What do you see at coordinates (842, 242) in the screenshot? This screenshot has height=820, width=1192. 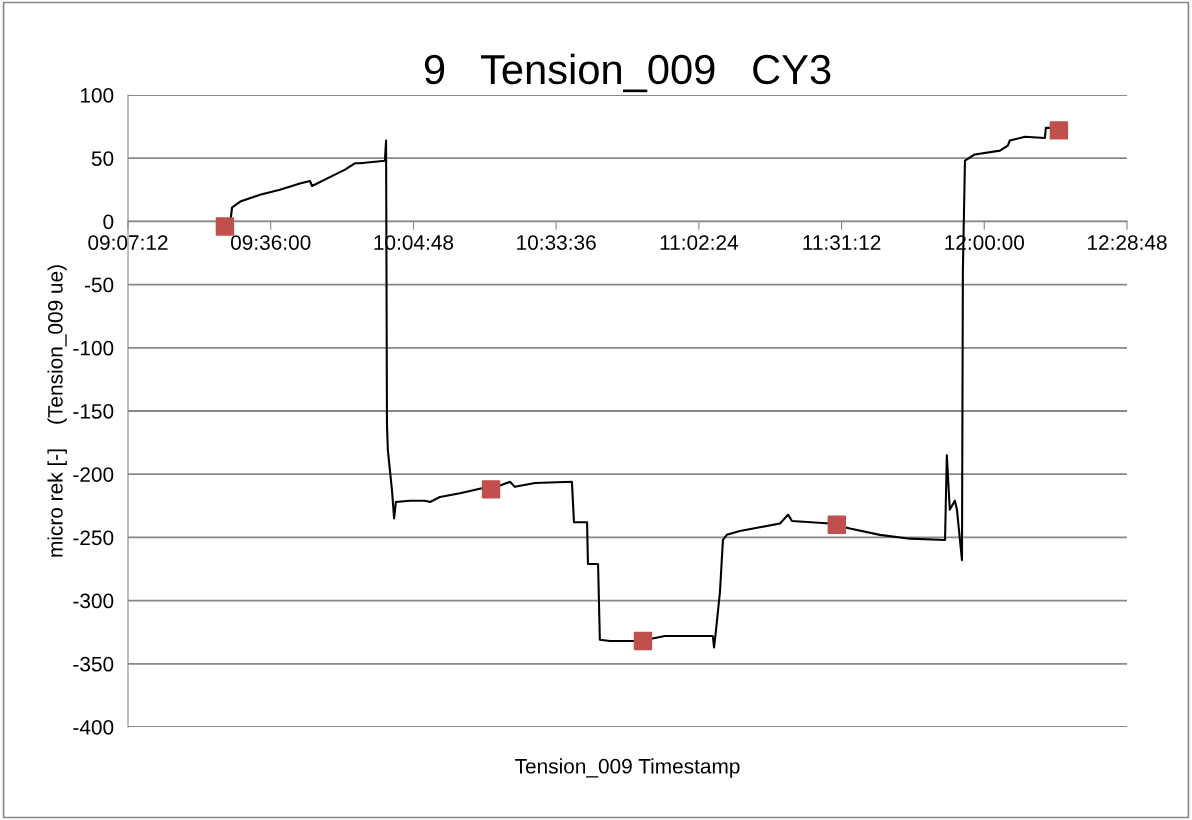 I see `x-tick-label: 11:31:12` at bounding box center [842, 242].